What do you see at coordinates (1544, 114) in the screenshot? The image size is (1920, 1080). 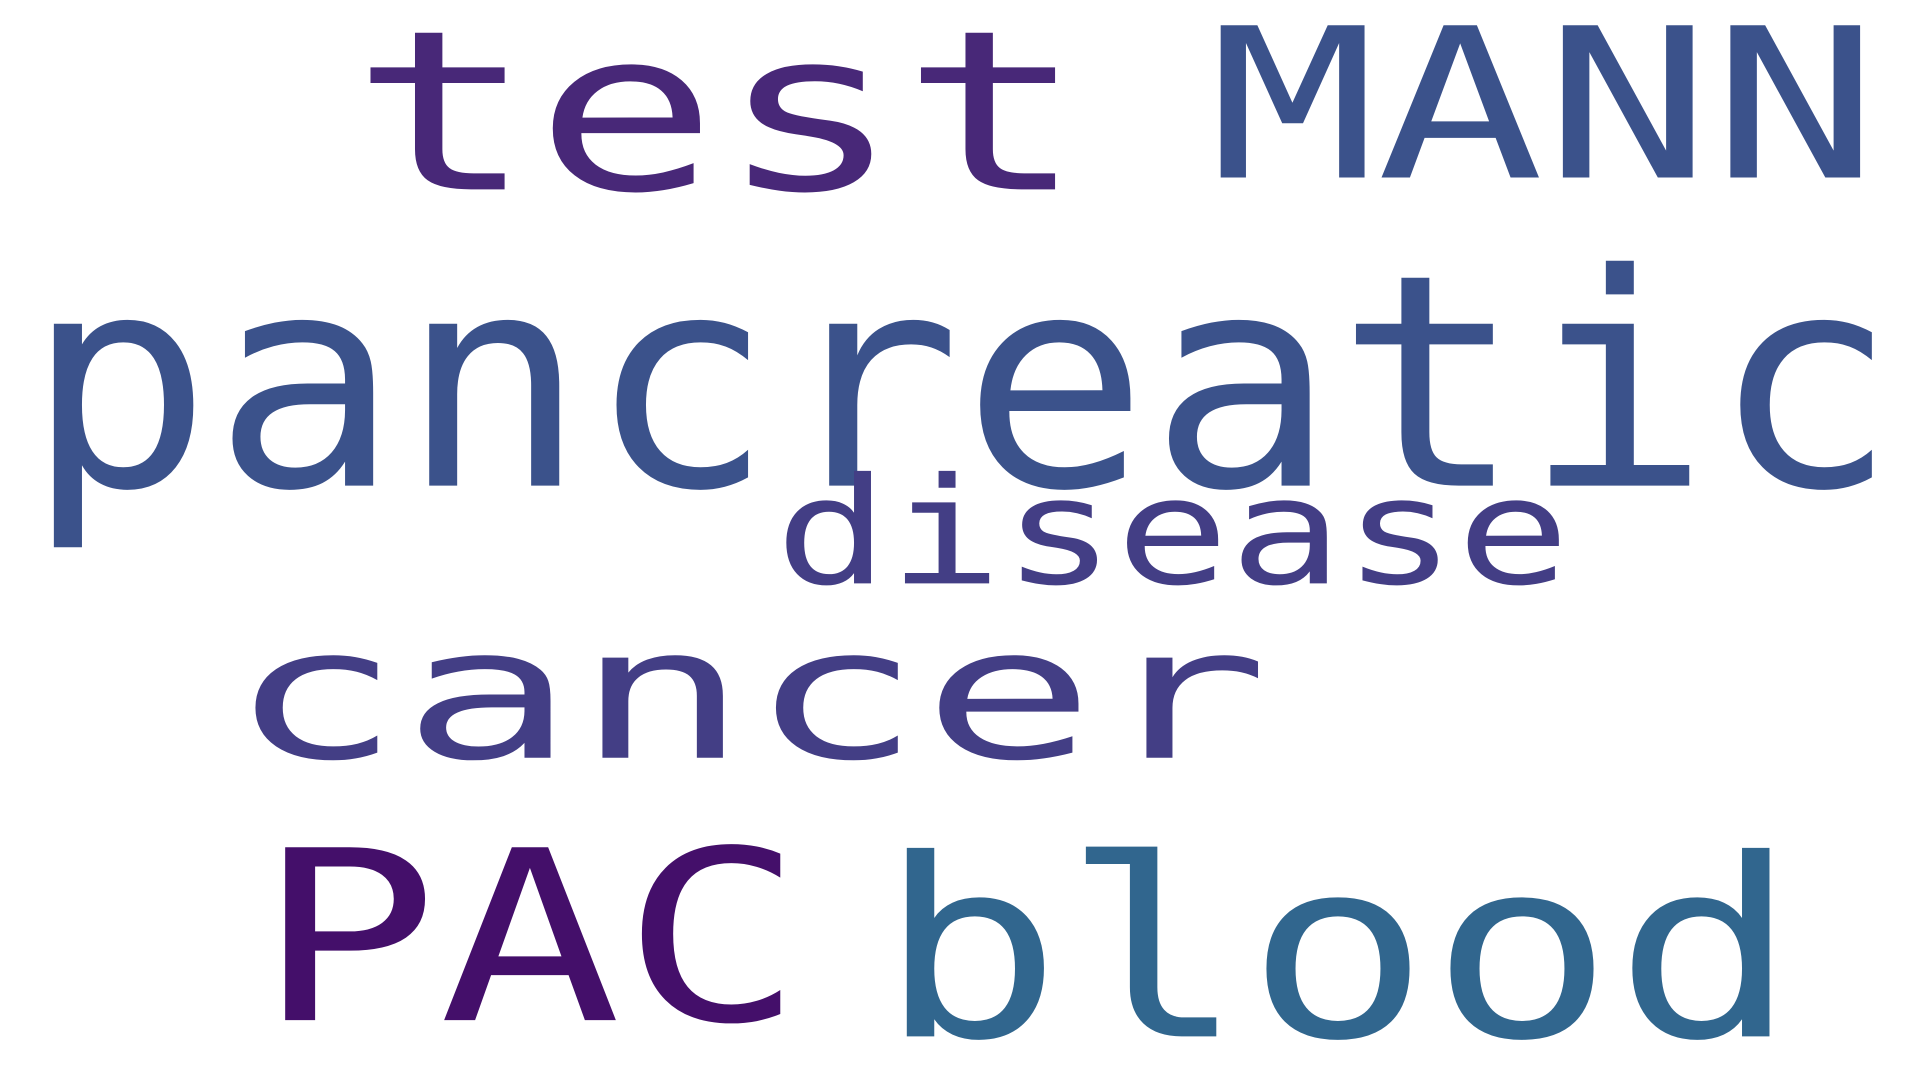 I see `word-mann: MANN` at bounding box center [1544, 114].